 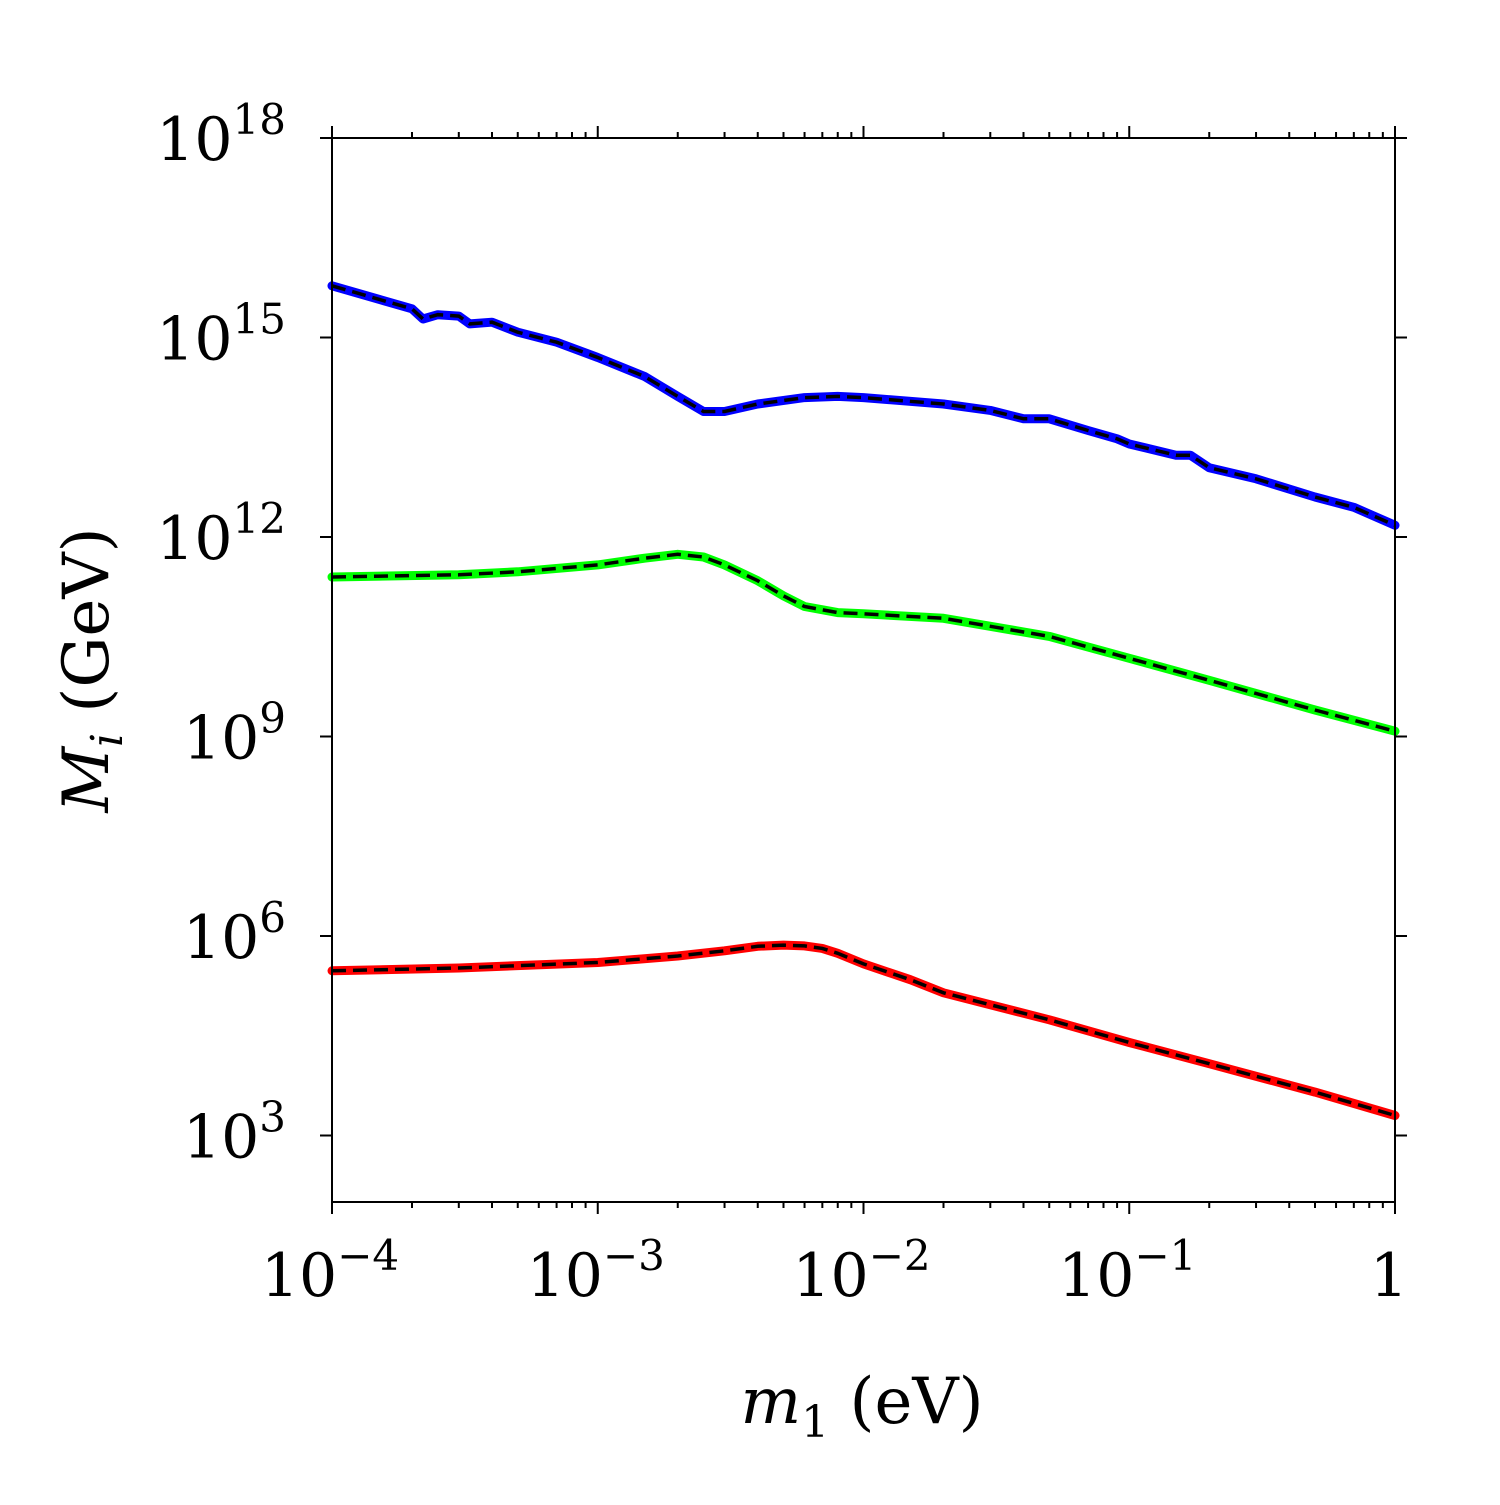 I want to click on y-axis-unit: (GeV), so click(x=87, y=630).